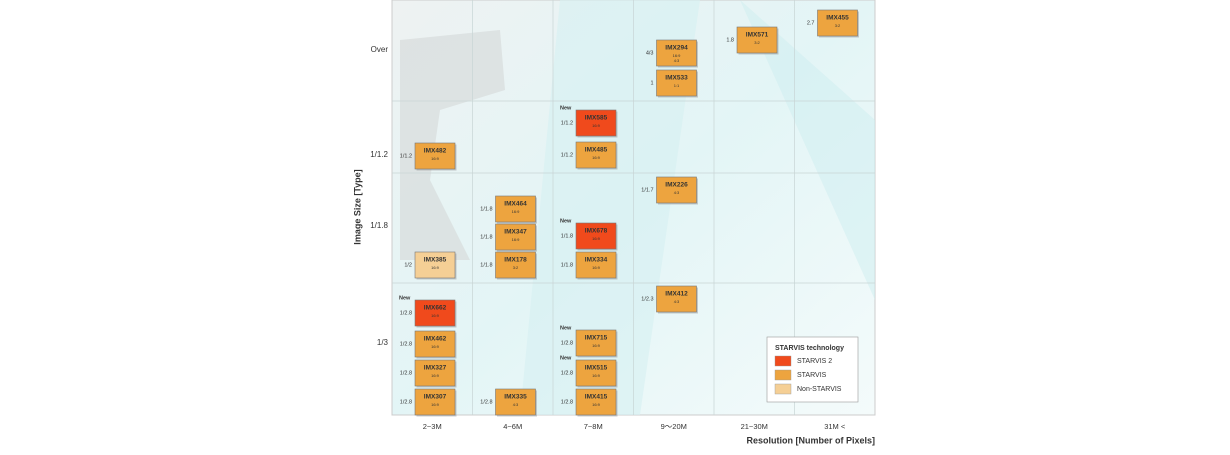 This screenshot has width=1230, height=455. Describe the element at coordinates (812, 375) in the screenshot. I see `legend-label: STARVIS` at that location.